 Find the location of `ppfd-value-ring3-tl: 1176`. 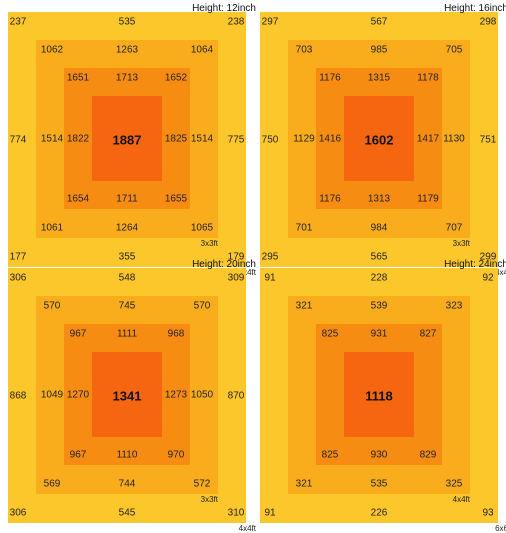

ppfd-value-ring3-tl: 1176 is located at coordinates (330, 78).